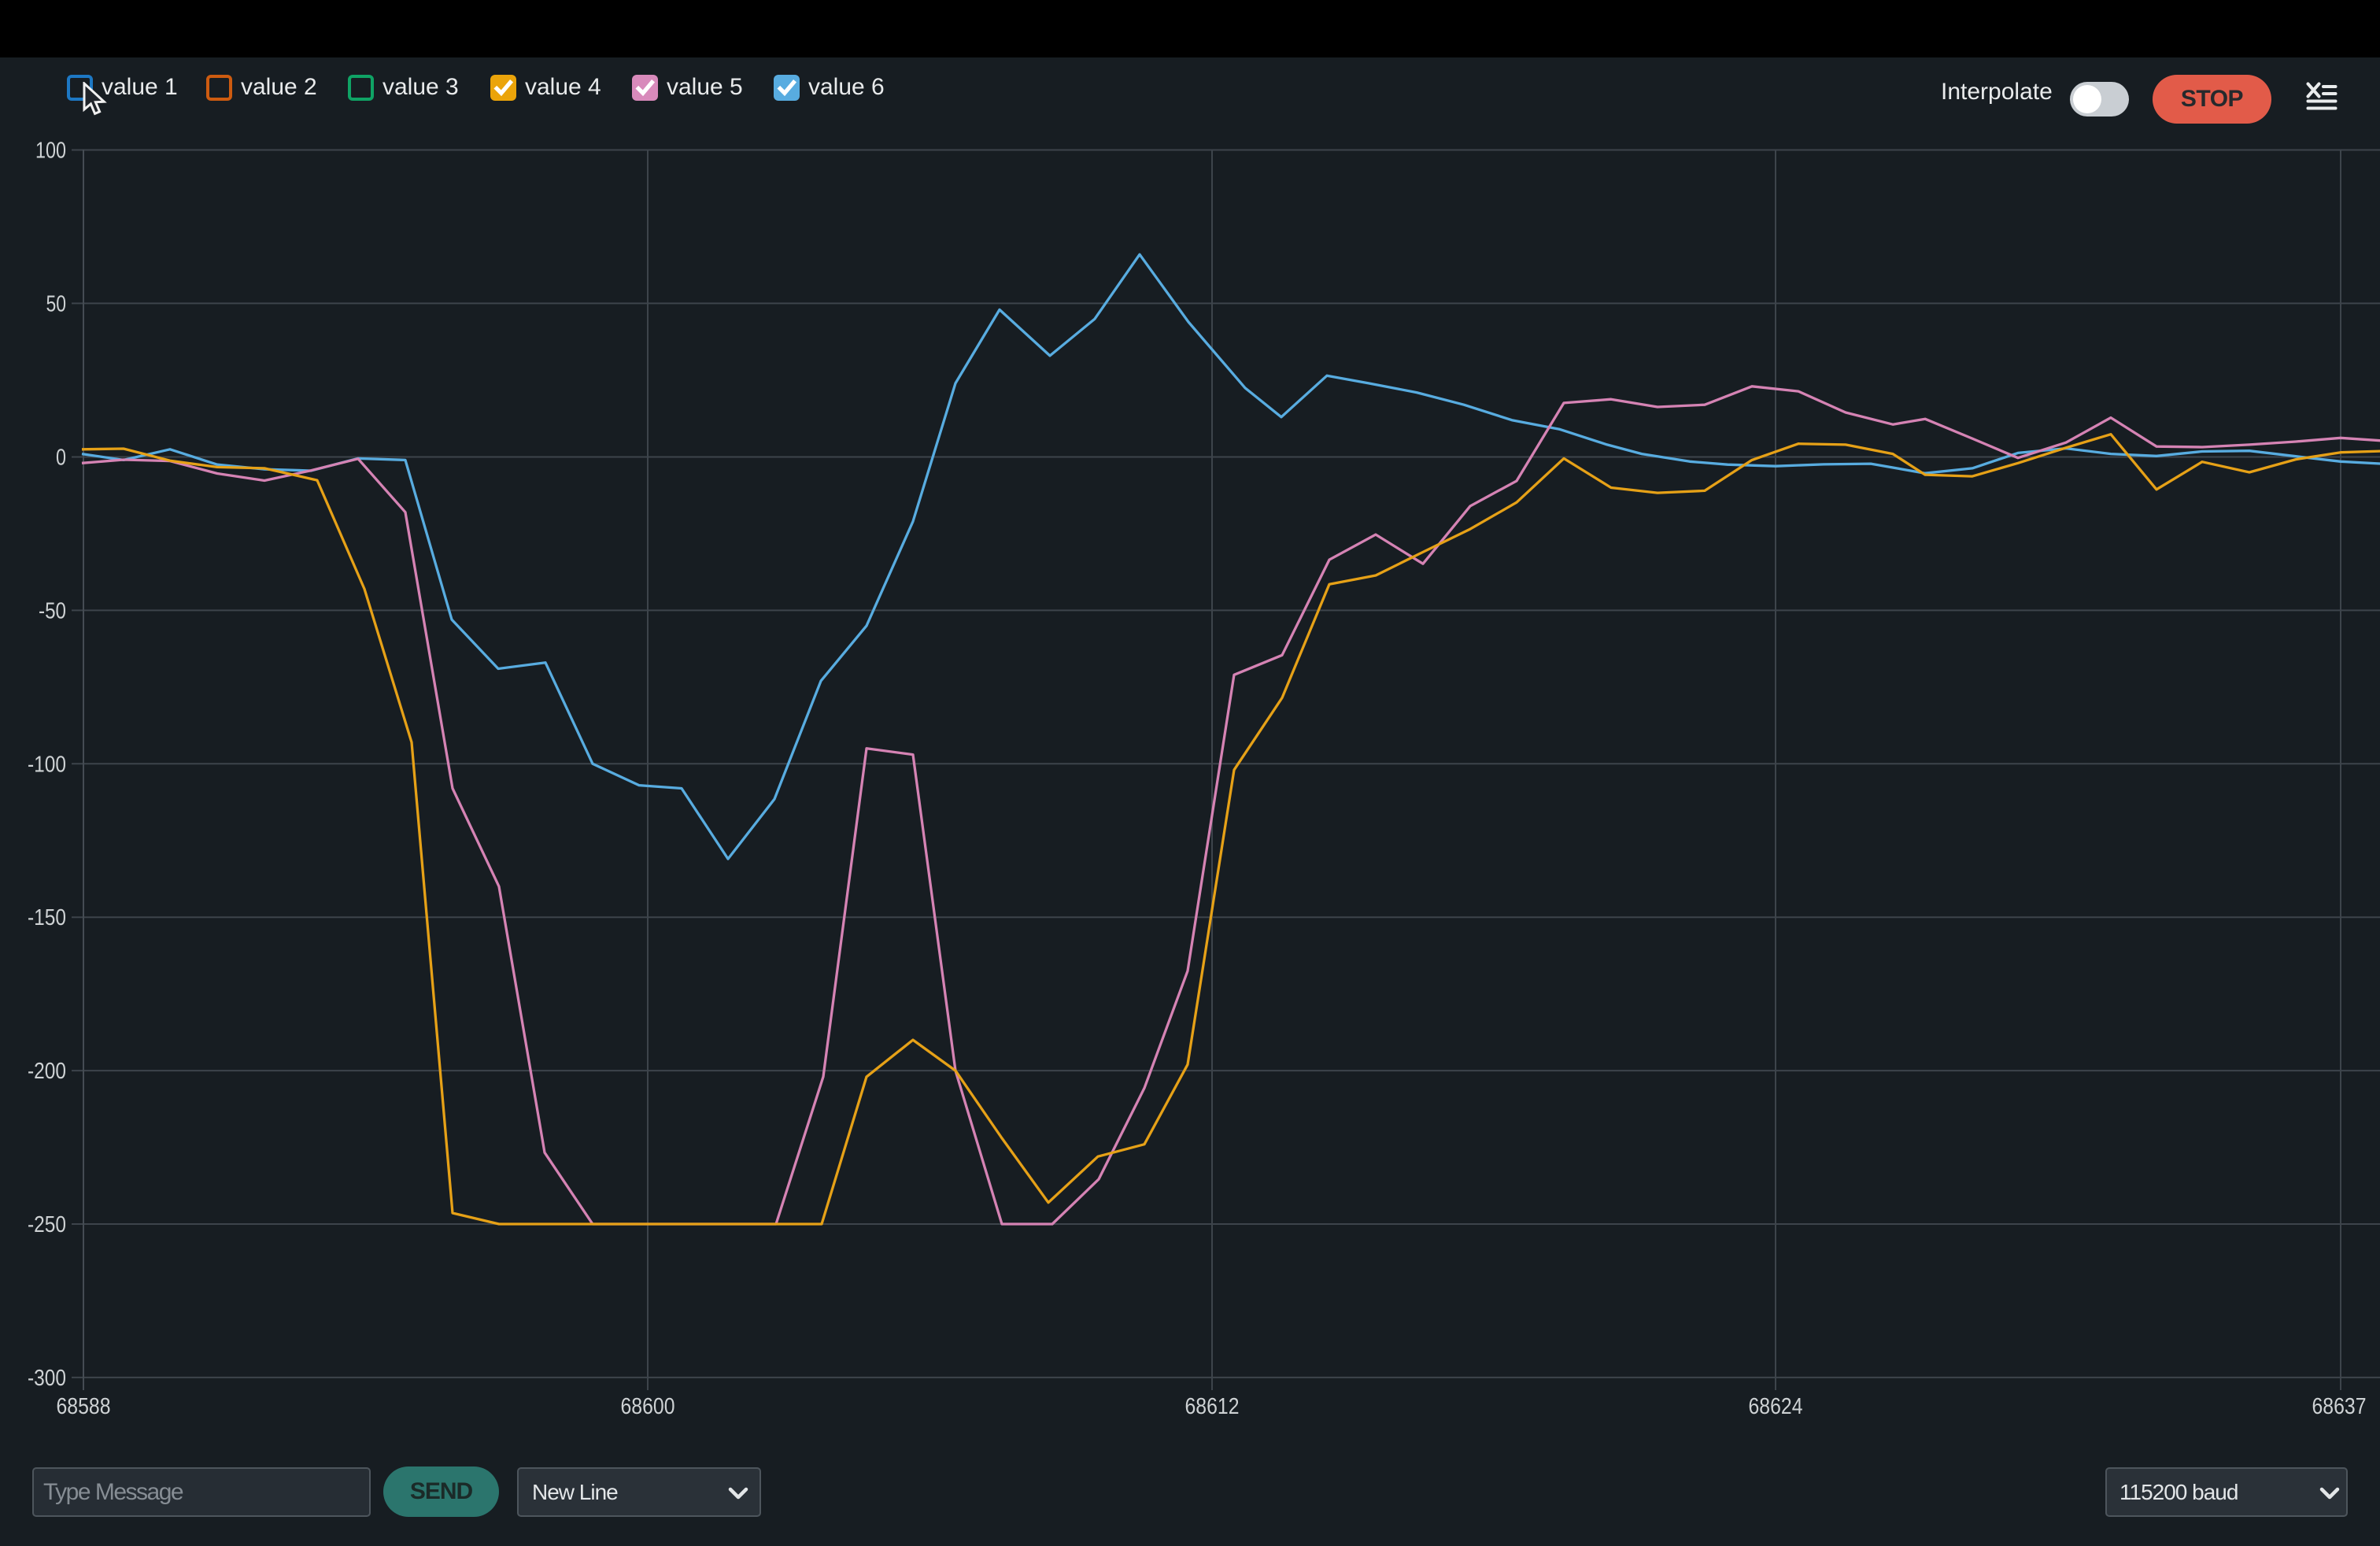 This screenshot has width=2380, height=1546. What do you see at coordinates (47, 1224) in the screenshot?
I see `svg-text: -250` at bounding box center [47, 1224].